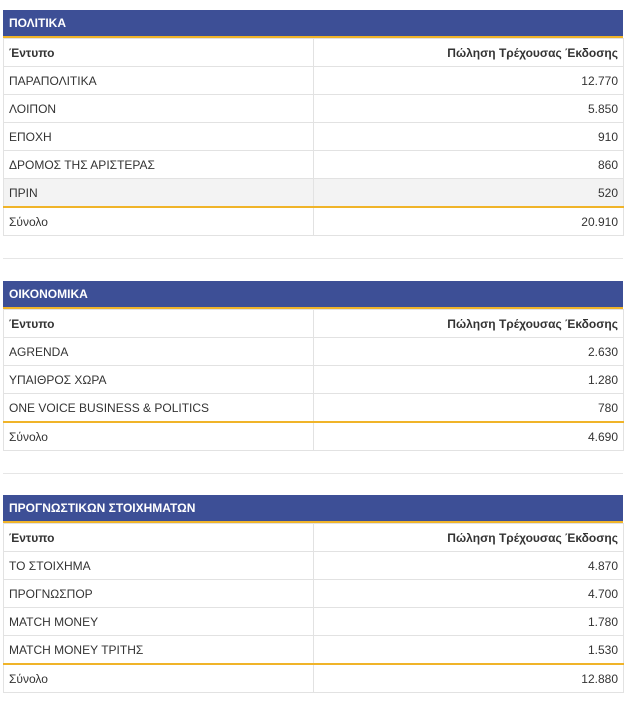  What do you see at coordinates (158, 108) in the screenshot?
I see `publication-name: ΛΟΙΠΟΝ` at bounding box center [158, 108].